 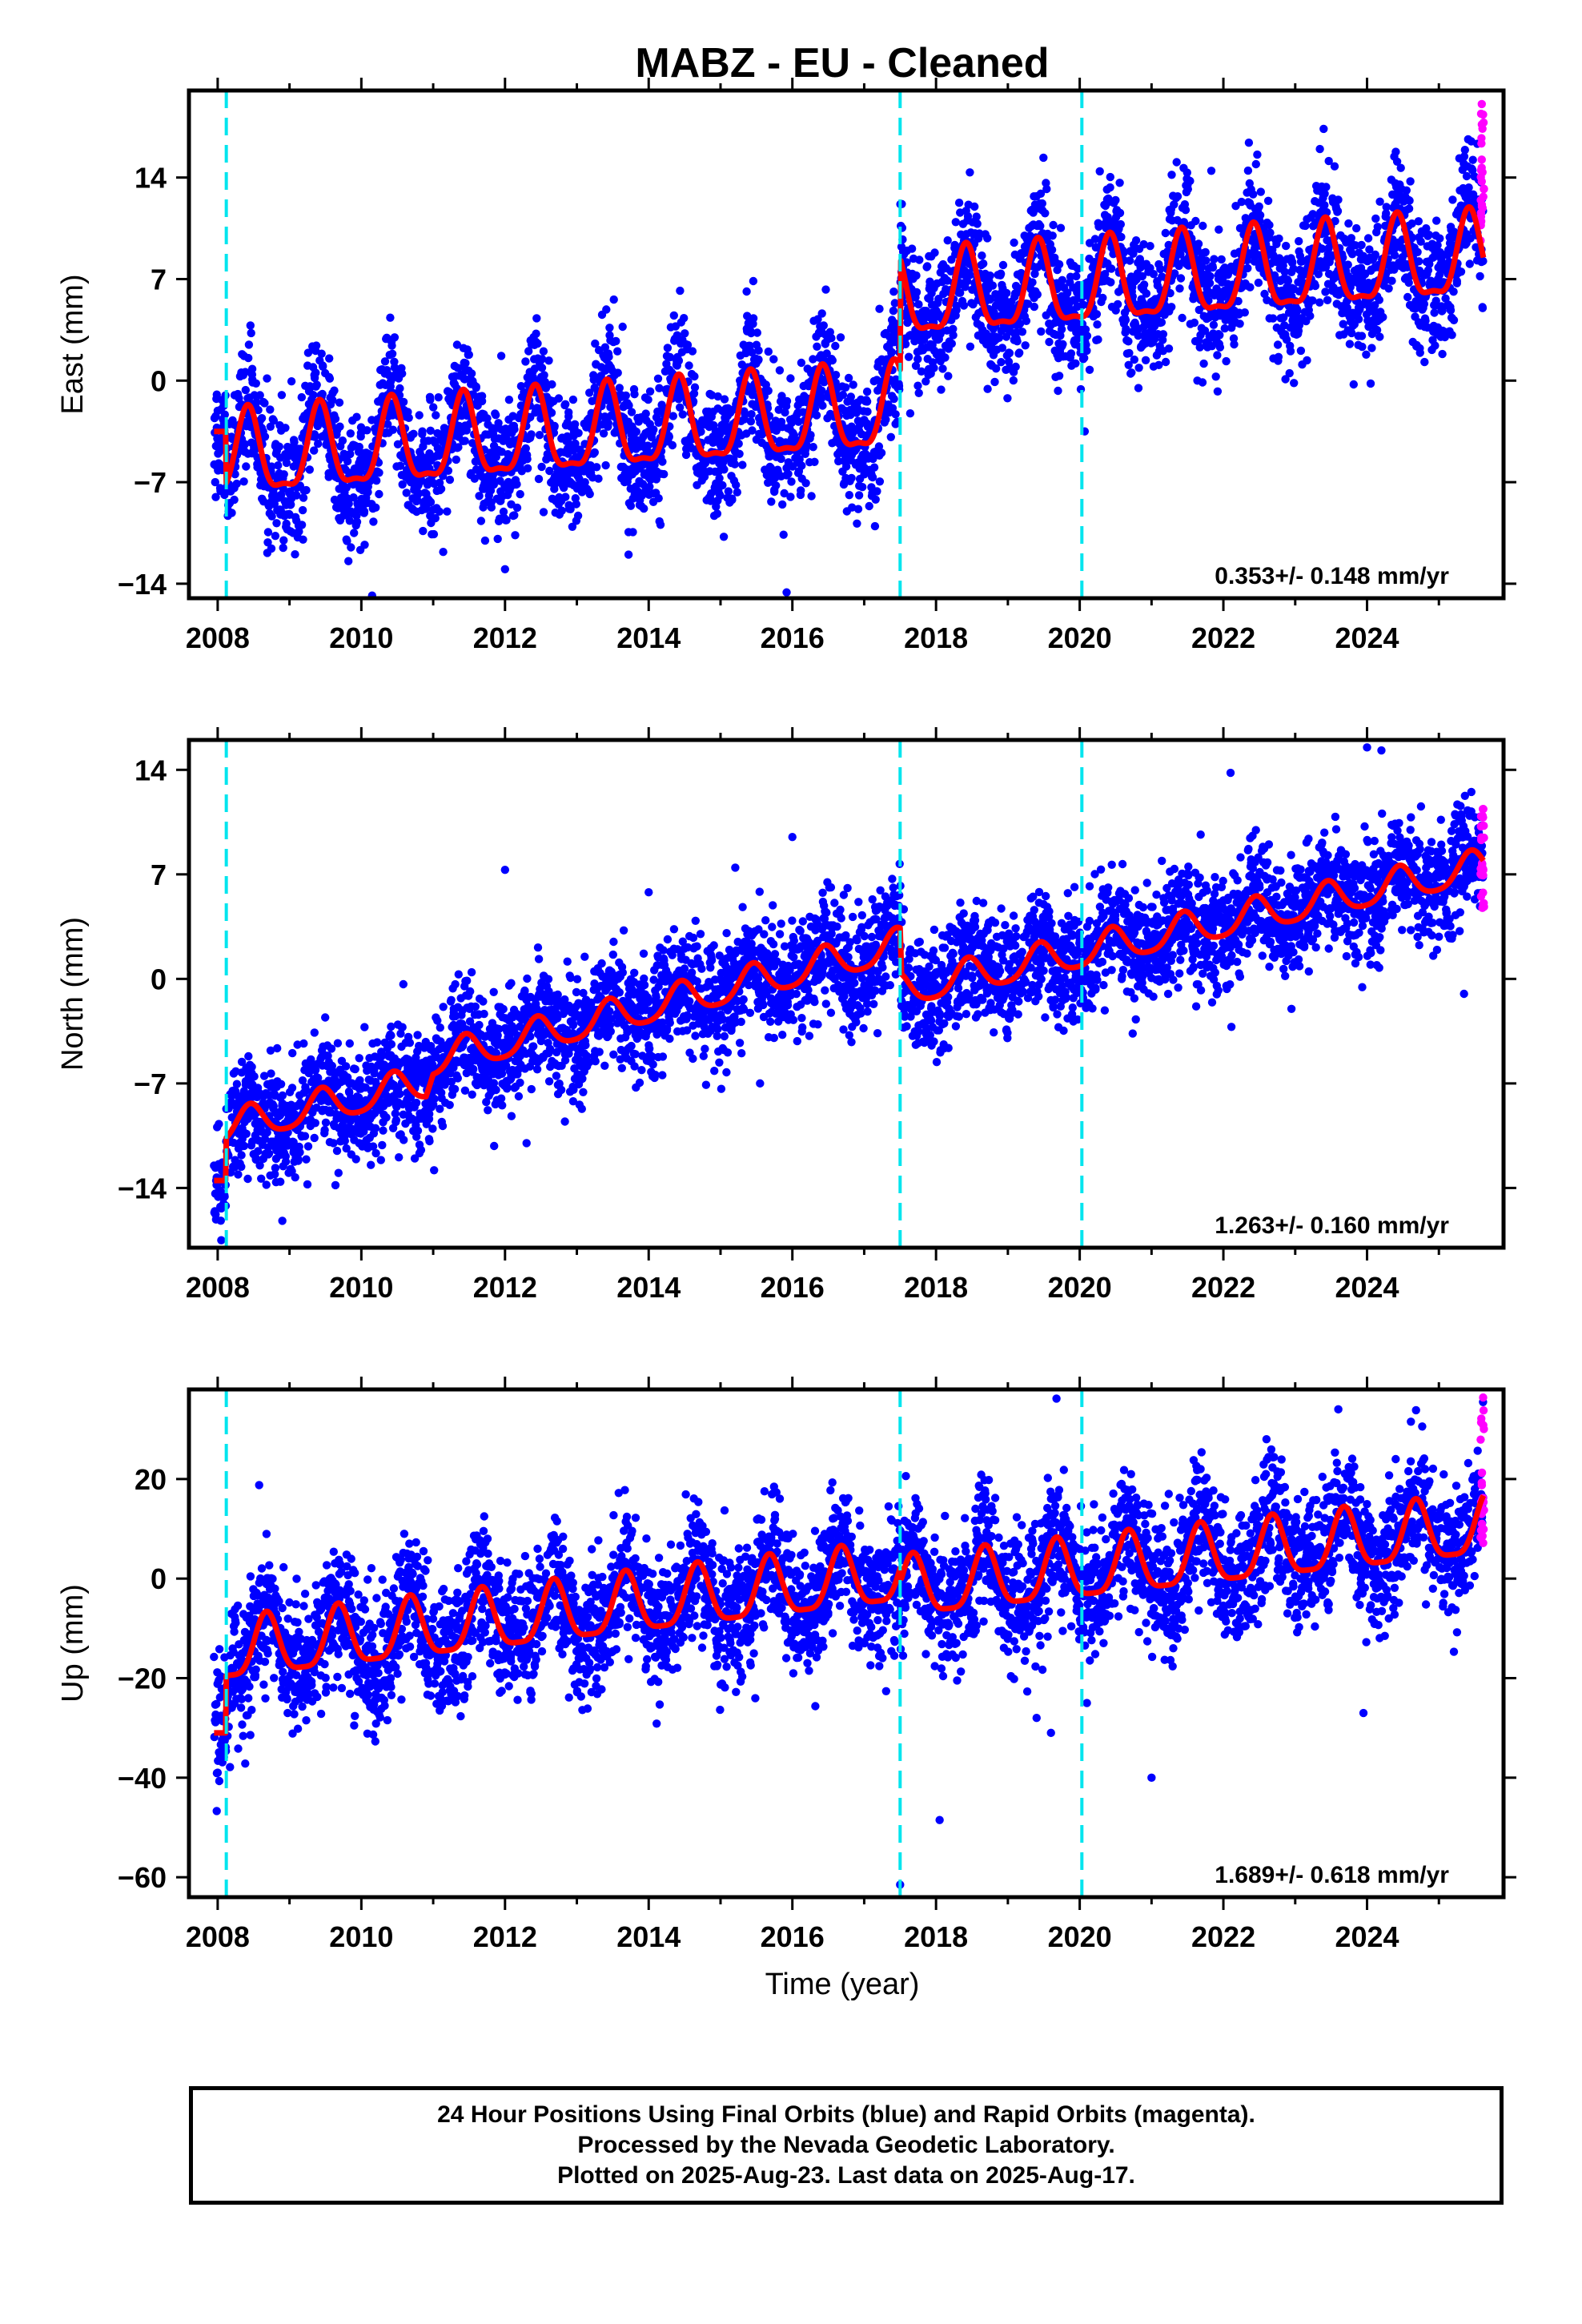 I want to click on x-tick-label: 2016, so click(x=793, y=637).